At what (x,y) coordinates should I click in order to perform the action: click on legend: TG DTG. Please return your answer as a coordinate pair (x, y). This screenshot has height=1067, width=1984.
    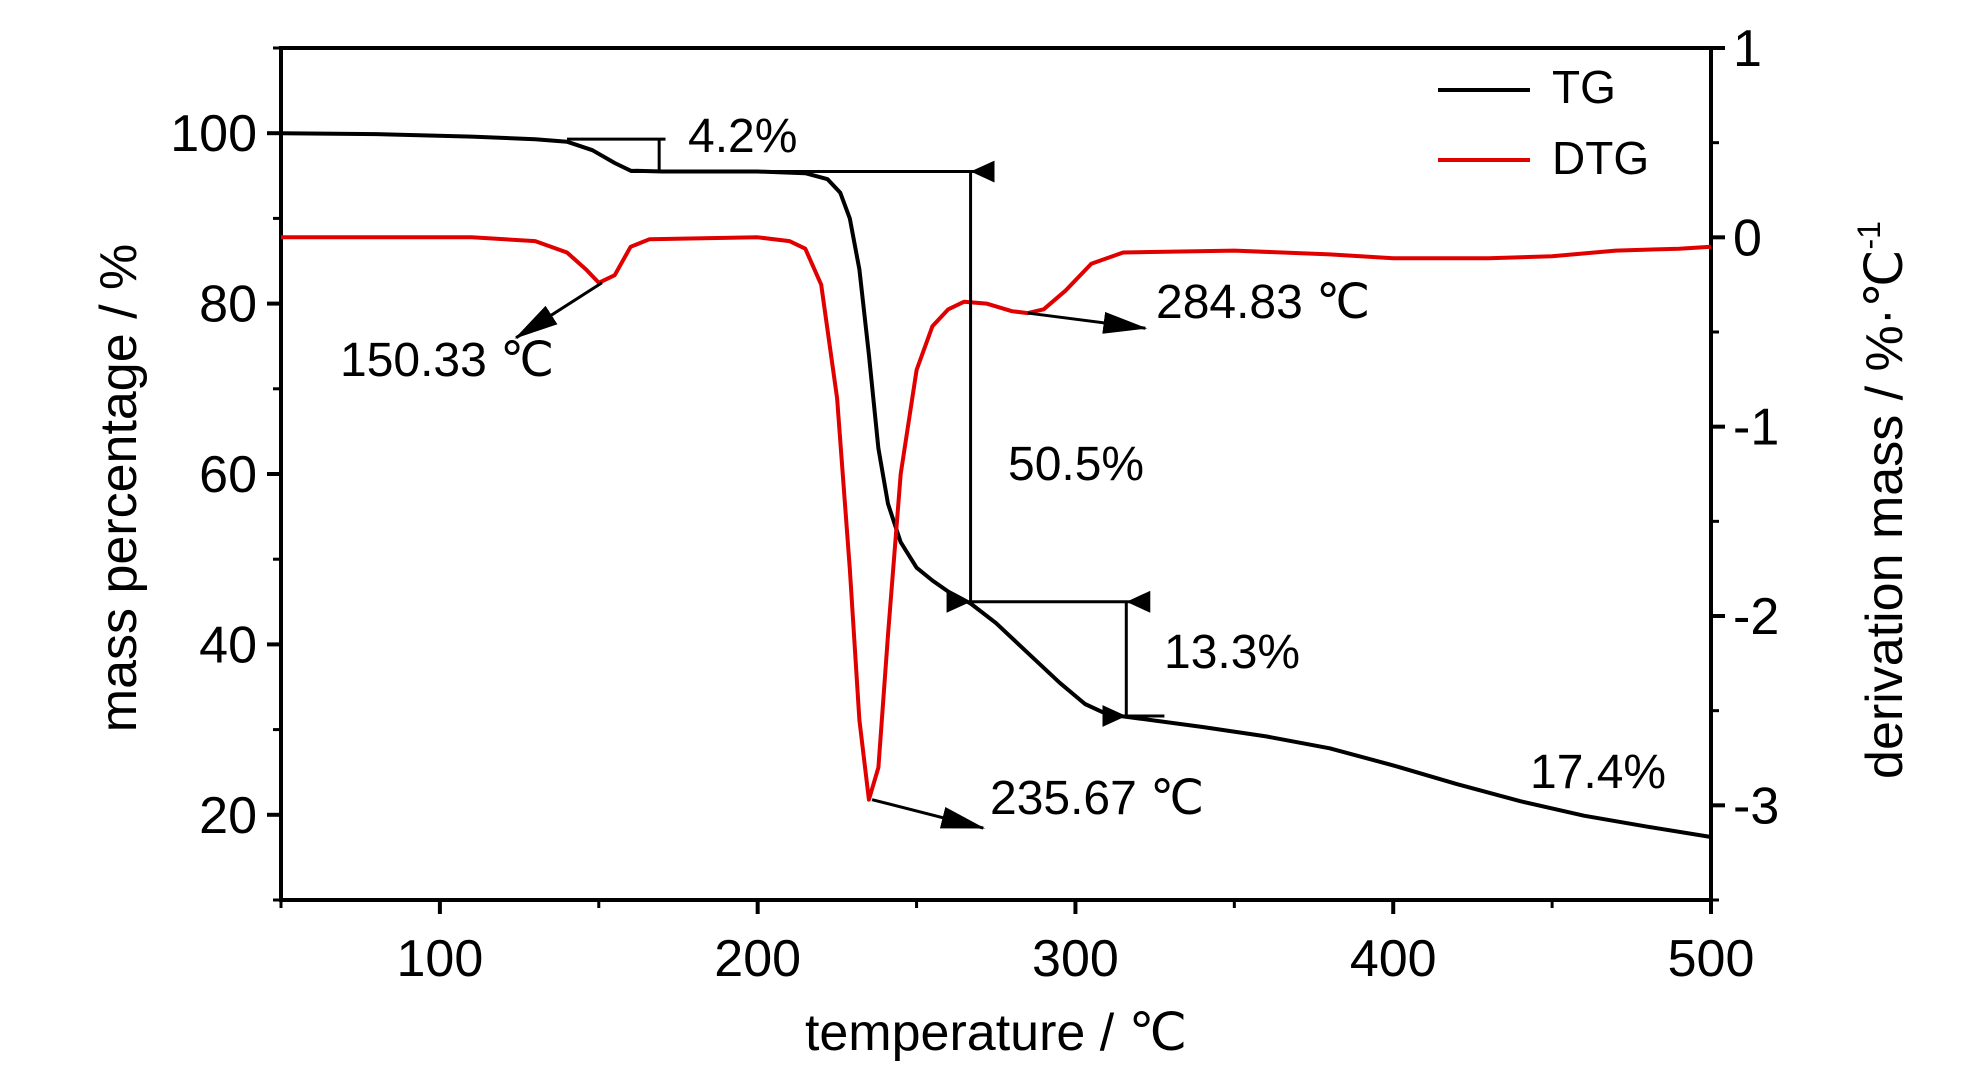
    Looking at the image, I should click on (1543, 122).